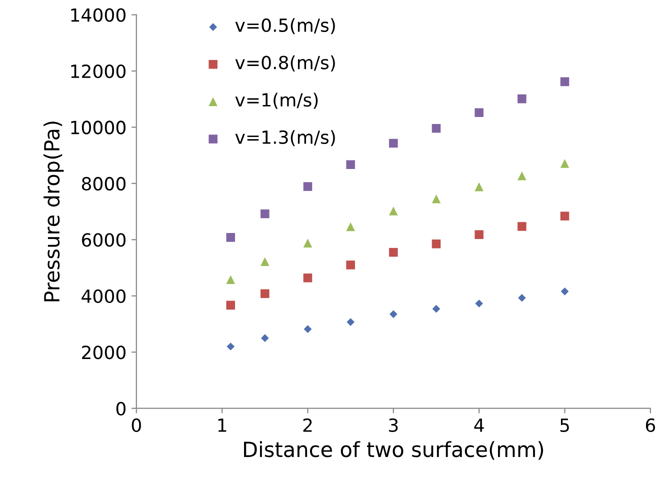  What do you see at coordinates (394, 450) in the screenshot?
I see `x-axis-title: Distance of two surface(mm)` at bounding box center [394, 450].